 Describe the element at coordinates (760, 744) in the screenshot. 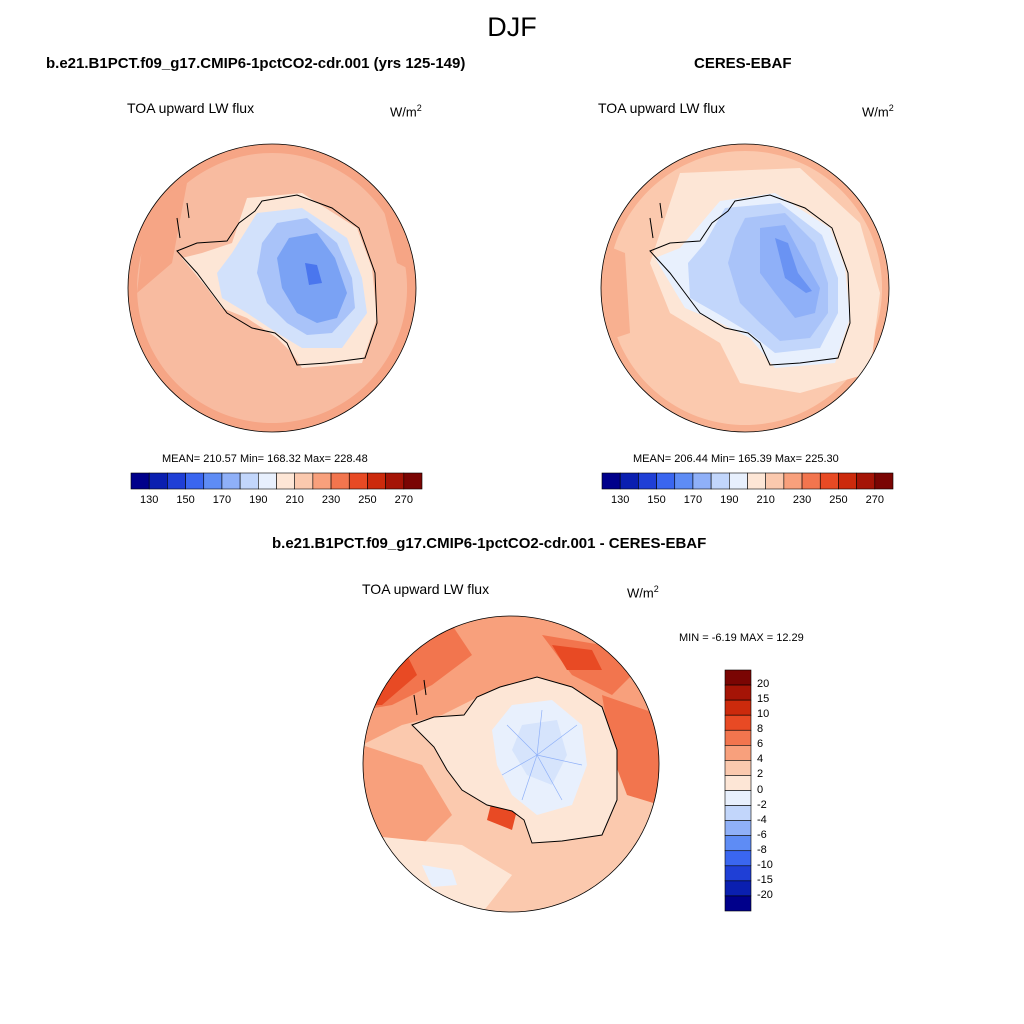

I see `colorbar-tick-label: 6` at that location.